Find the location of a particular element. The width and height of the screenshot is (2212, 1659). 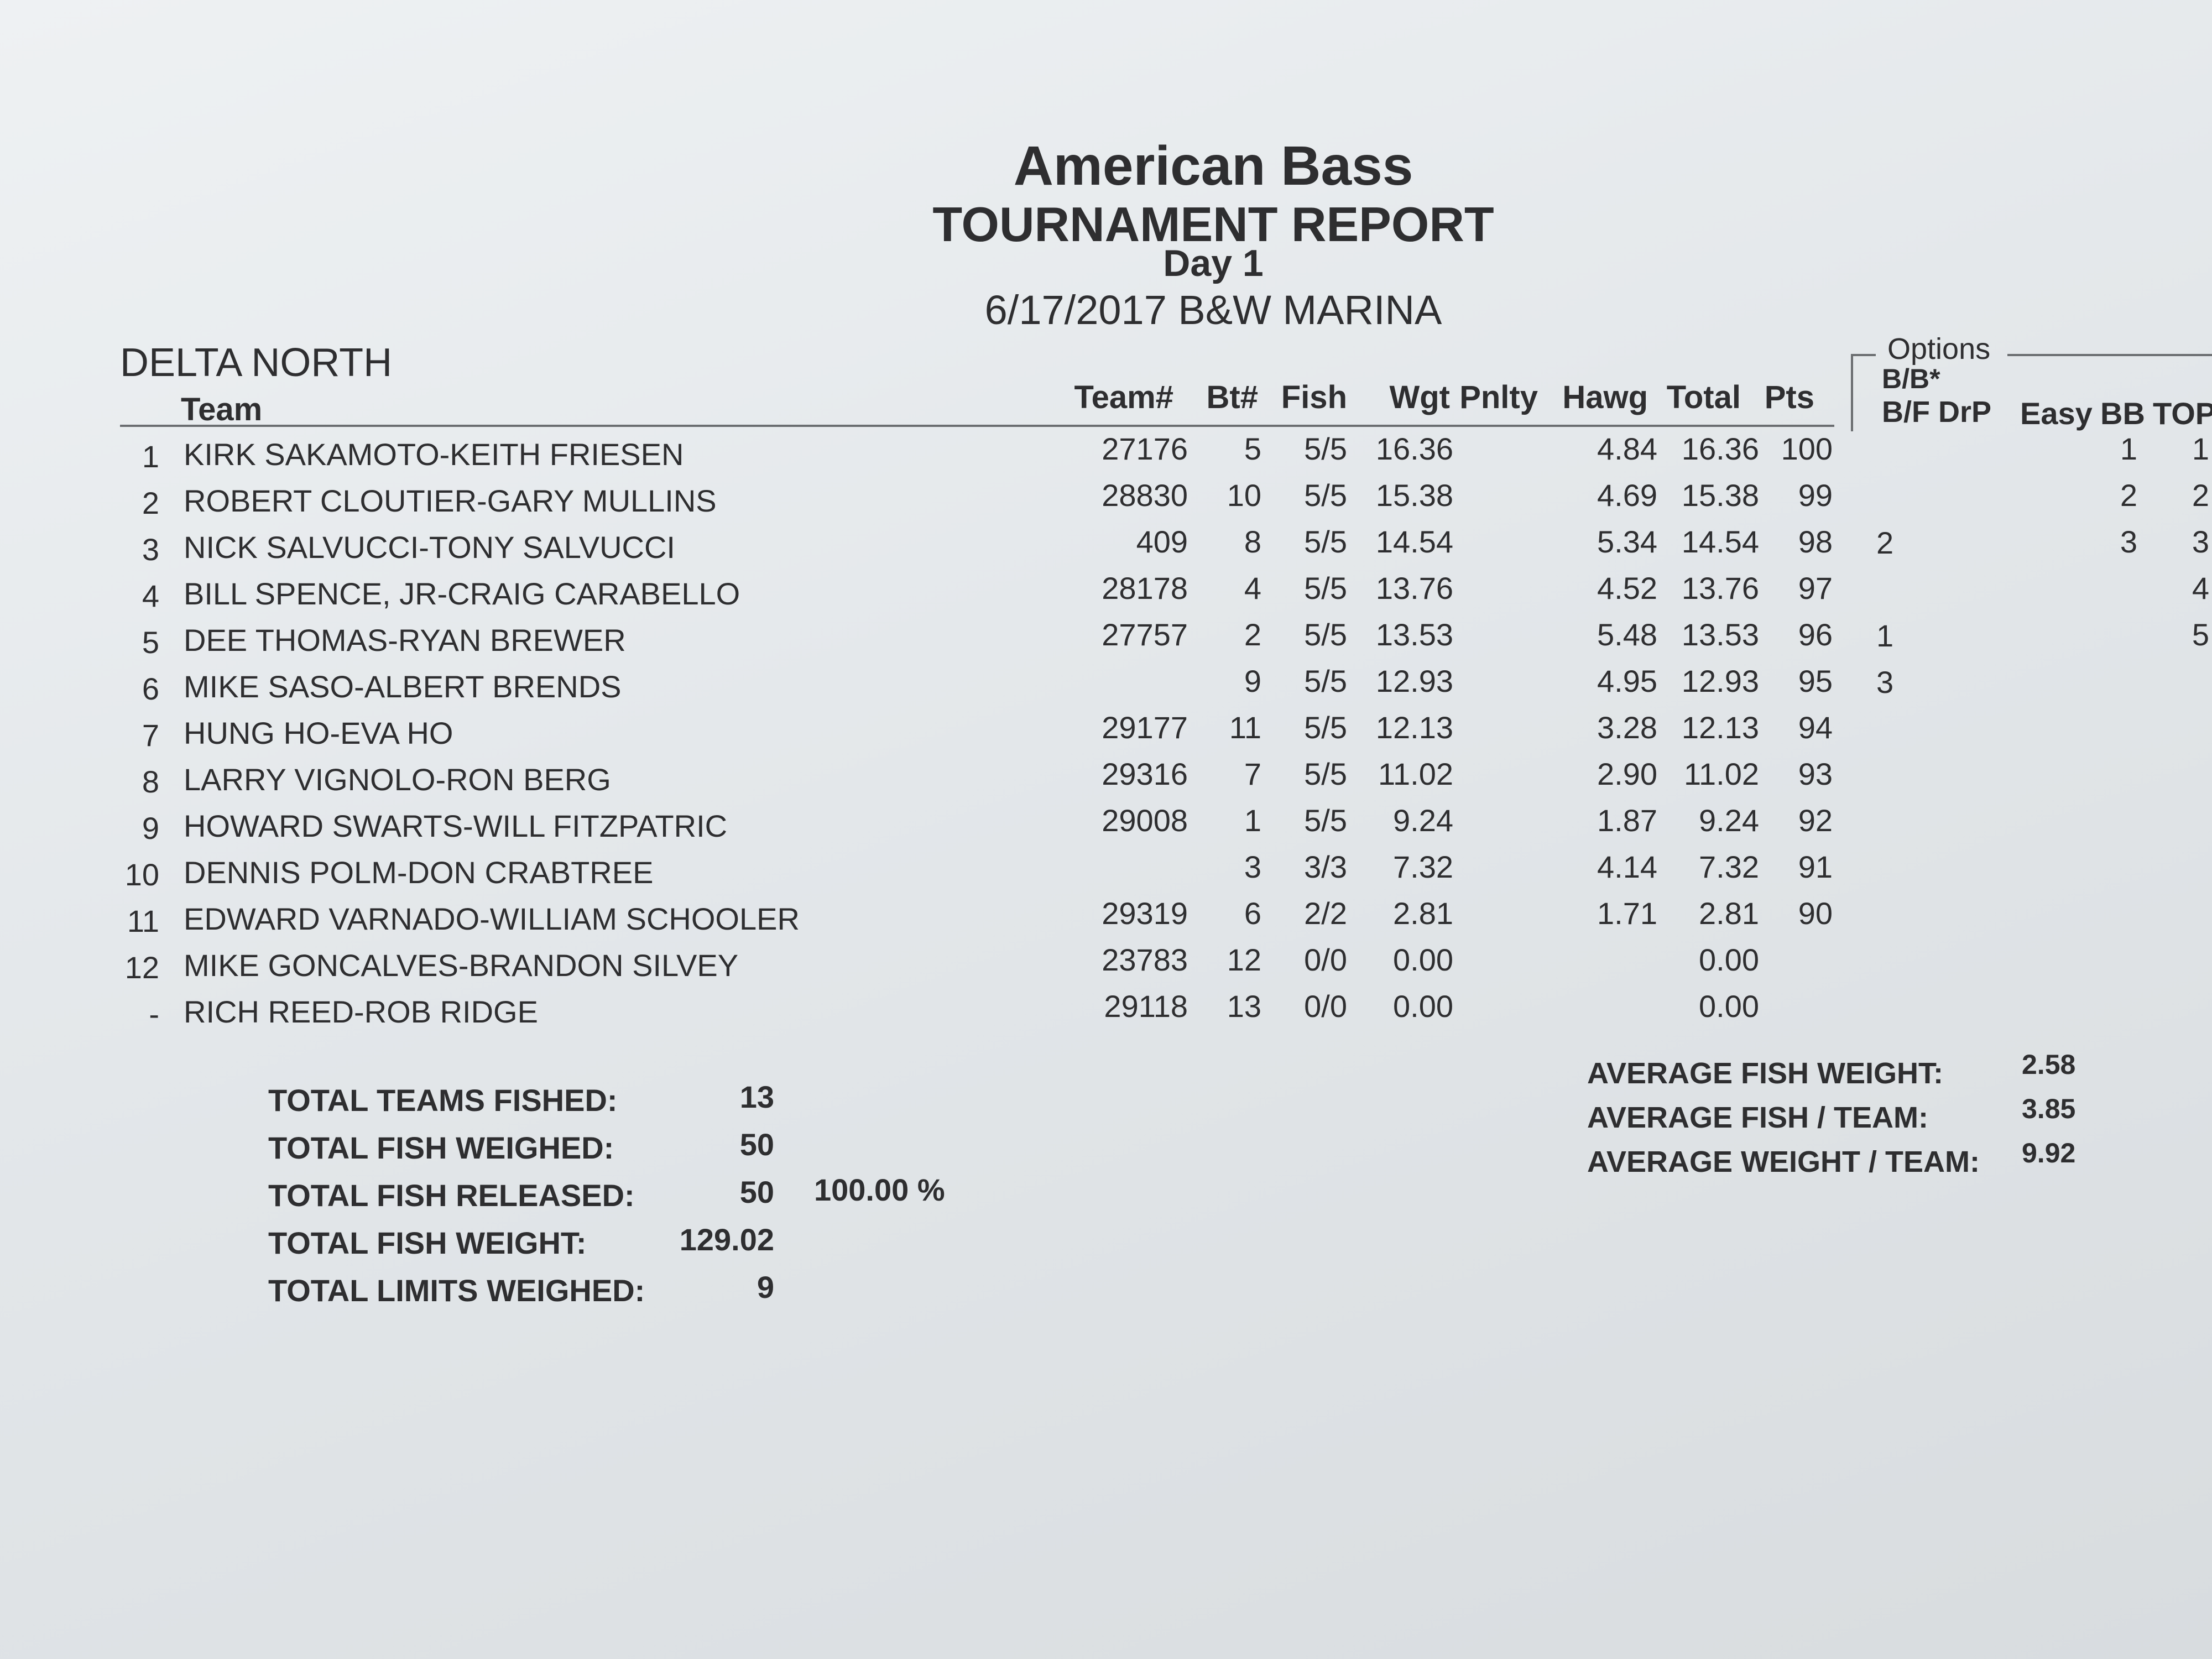

cell-pts: 92 is located at coordinates (1816, 821).